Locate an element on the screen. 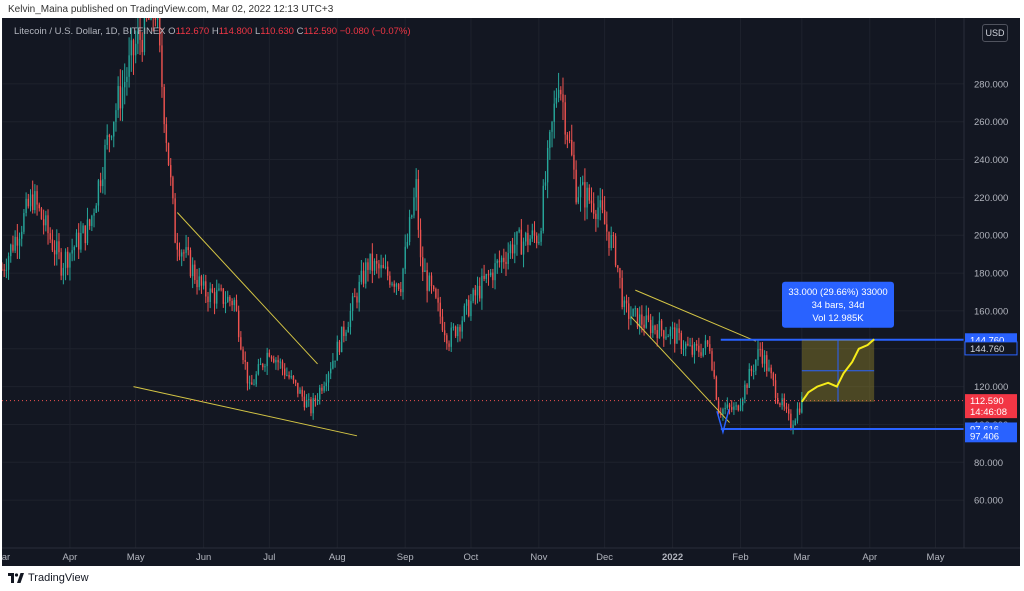 This screenshot has height=591, width=1024. y-tick-label: 240.000 is located at coordinates (991, 160).